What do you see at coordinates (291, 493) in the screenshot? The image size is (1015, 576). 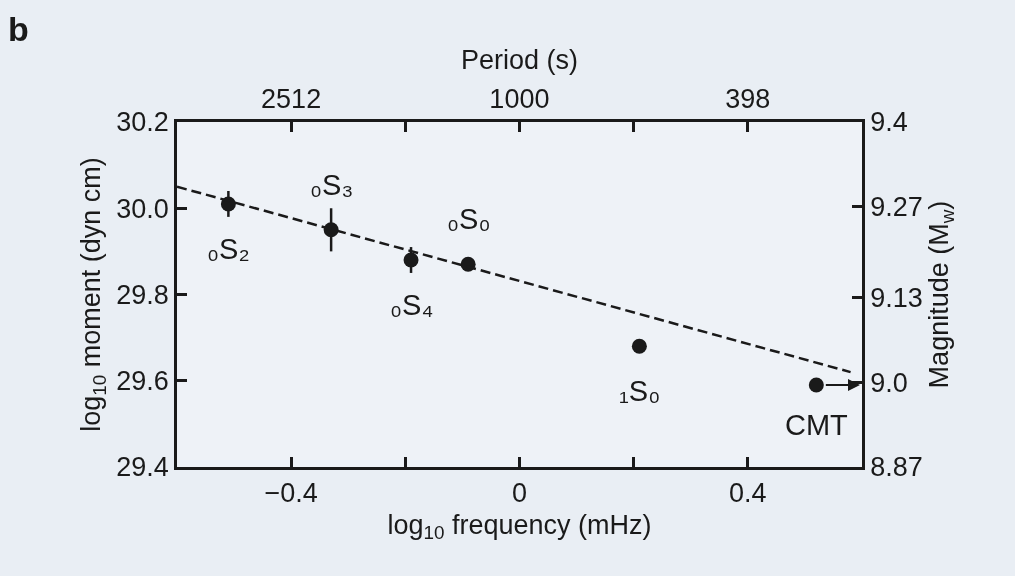 I see `x-tick-label: −0.4` at bounding box center [291, 493].